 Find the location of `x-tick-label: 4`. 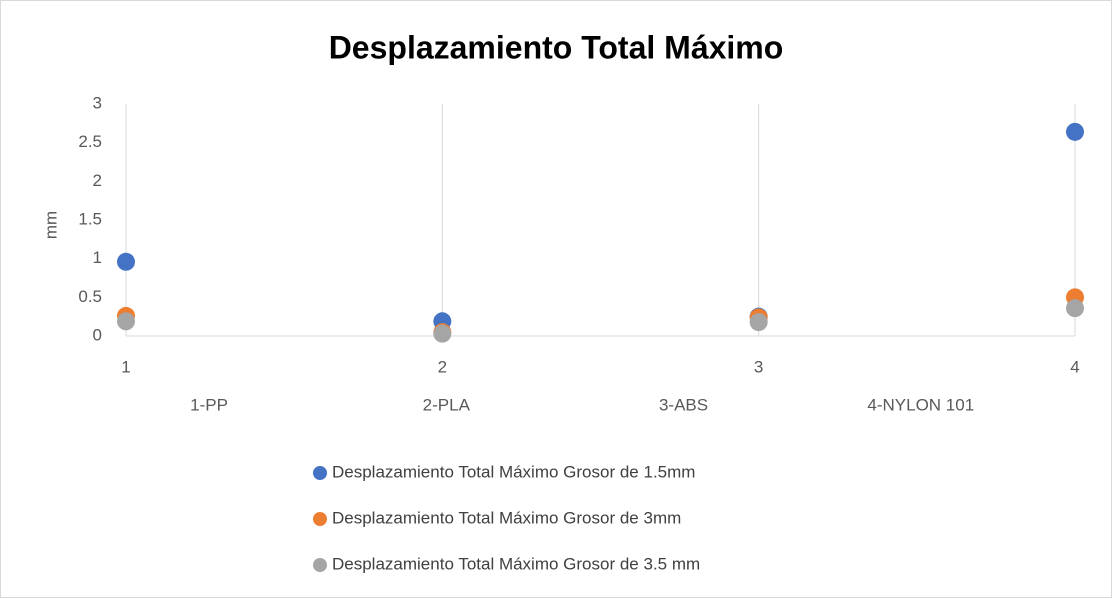

x-tick-label: 4 is located at coordinates (1074, 366).